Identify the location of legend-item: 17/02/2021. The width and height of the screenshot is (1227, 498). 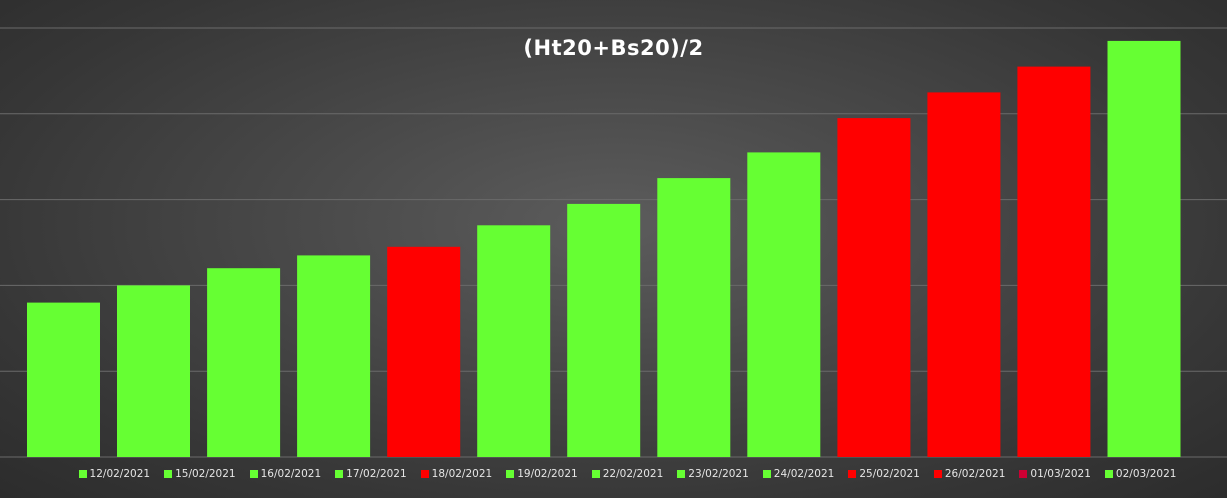
(371, 474).